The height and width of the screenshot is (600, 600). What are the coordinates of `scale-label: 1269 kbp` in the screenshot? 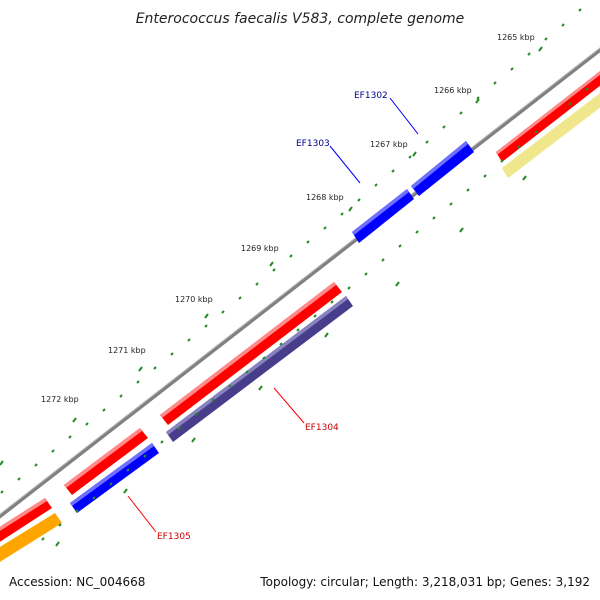 It's located at (260, 248).